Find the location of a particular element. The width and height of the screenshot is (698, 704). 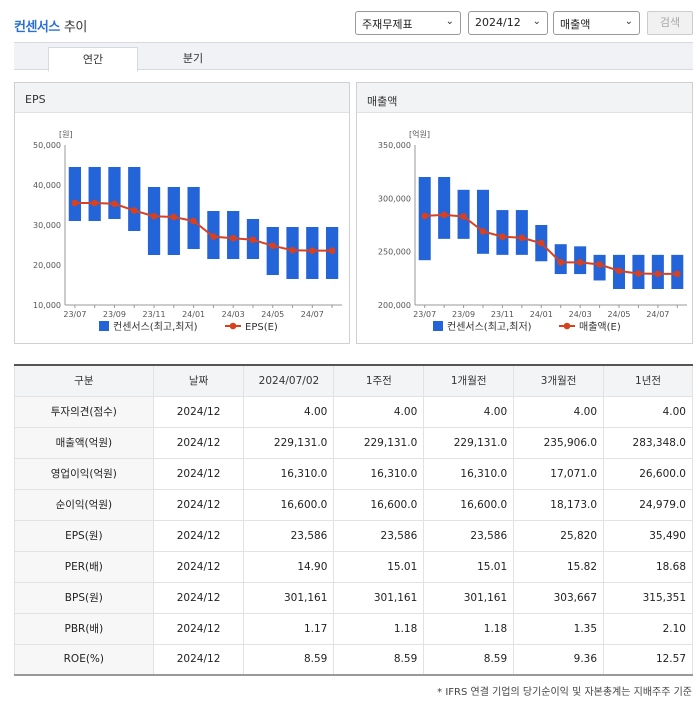

statement-select: 주재무제표 ⌄ is located at coordinates (408, 23).